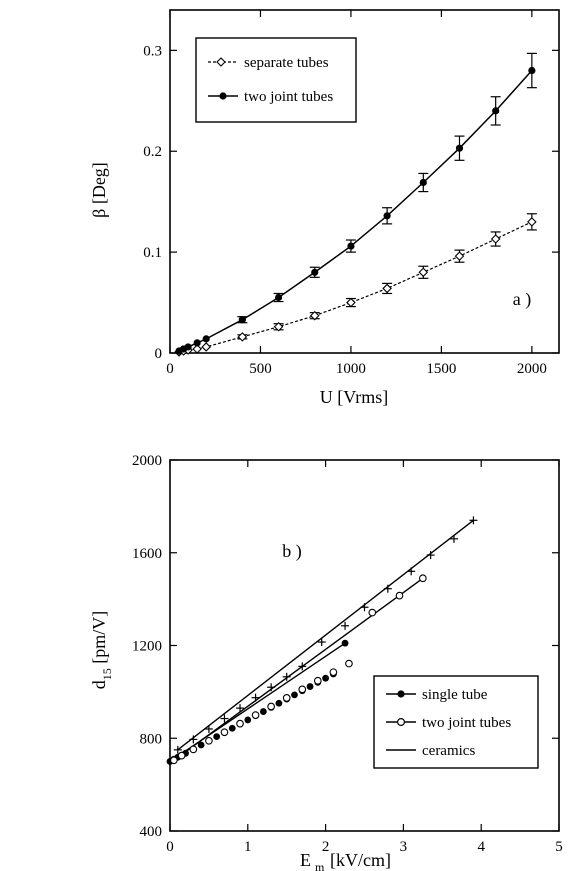  What do you see at coordinates (260, 369) in the screenshot?
I see `a-xtick-label: 500` at bounding box center [260, 369].